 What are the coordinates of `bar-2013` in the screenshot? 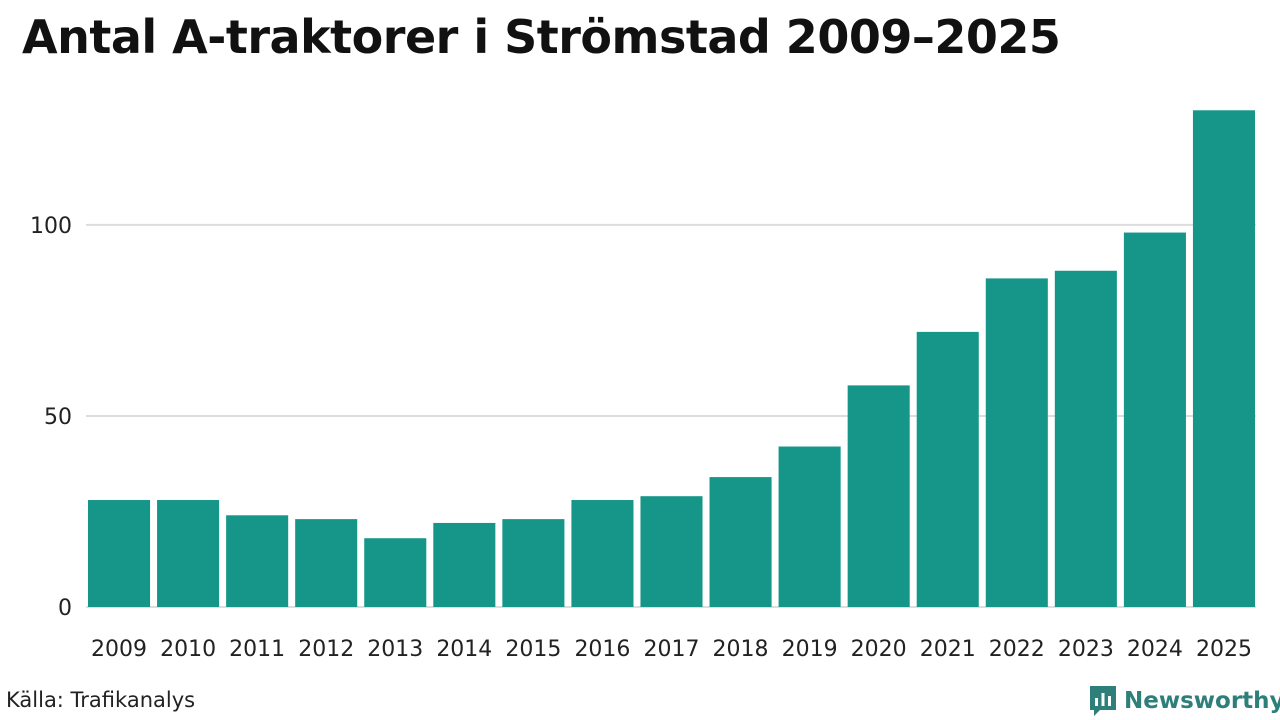 It's located at (395, 572).